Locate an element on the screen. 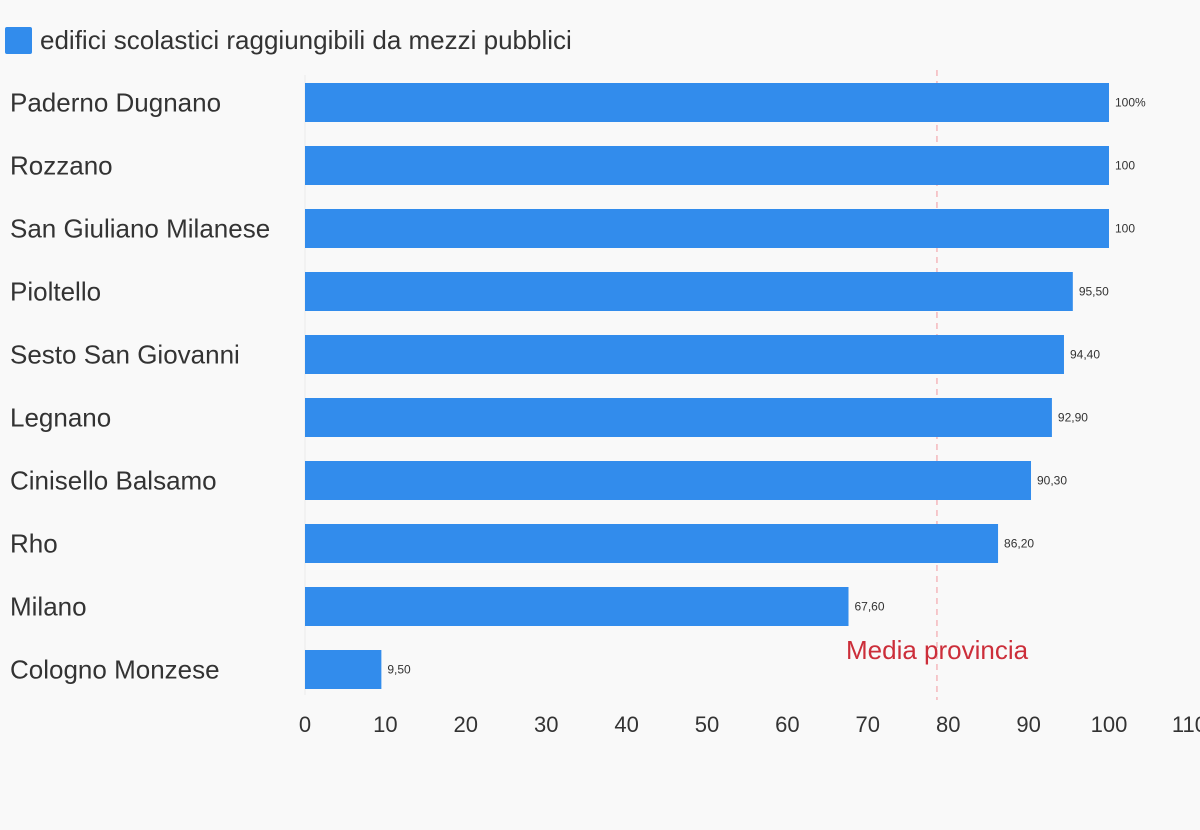  category-label: Rozzano is located at coordinates (61, 166).